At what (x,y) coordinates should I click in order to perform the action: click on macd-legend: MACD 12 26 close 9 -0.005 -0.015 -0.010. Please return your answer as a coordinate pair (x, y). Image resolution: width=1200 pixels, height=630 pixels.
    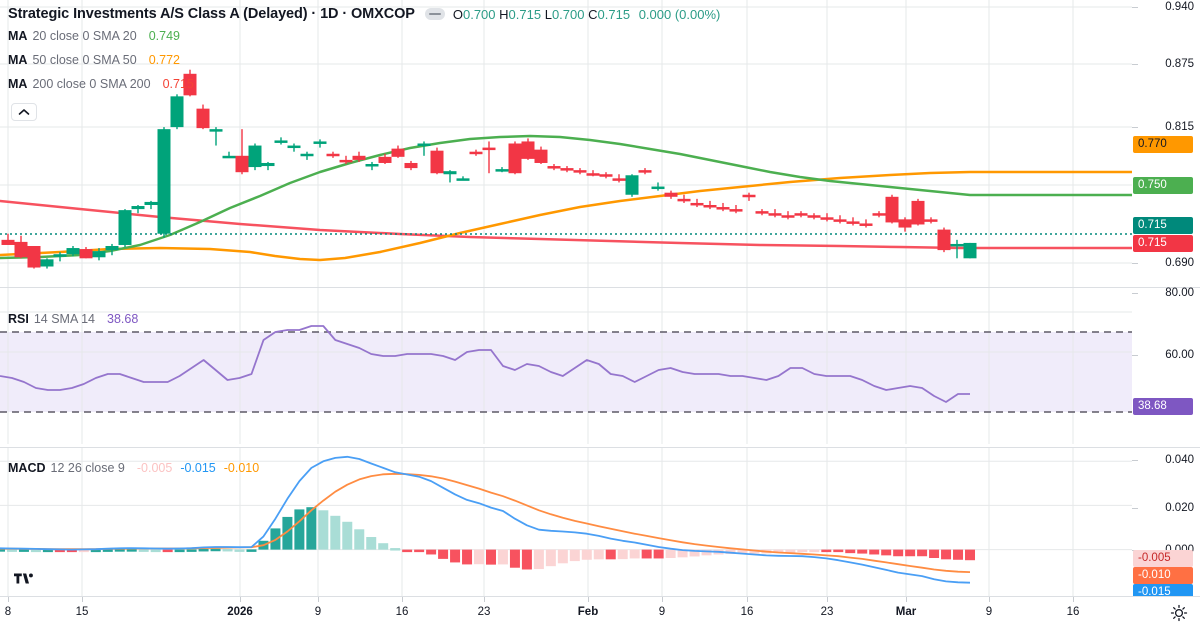
    Looking at the image, I should click on (133, 468).